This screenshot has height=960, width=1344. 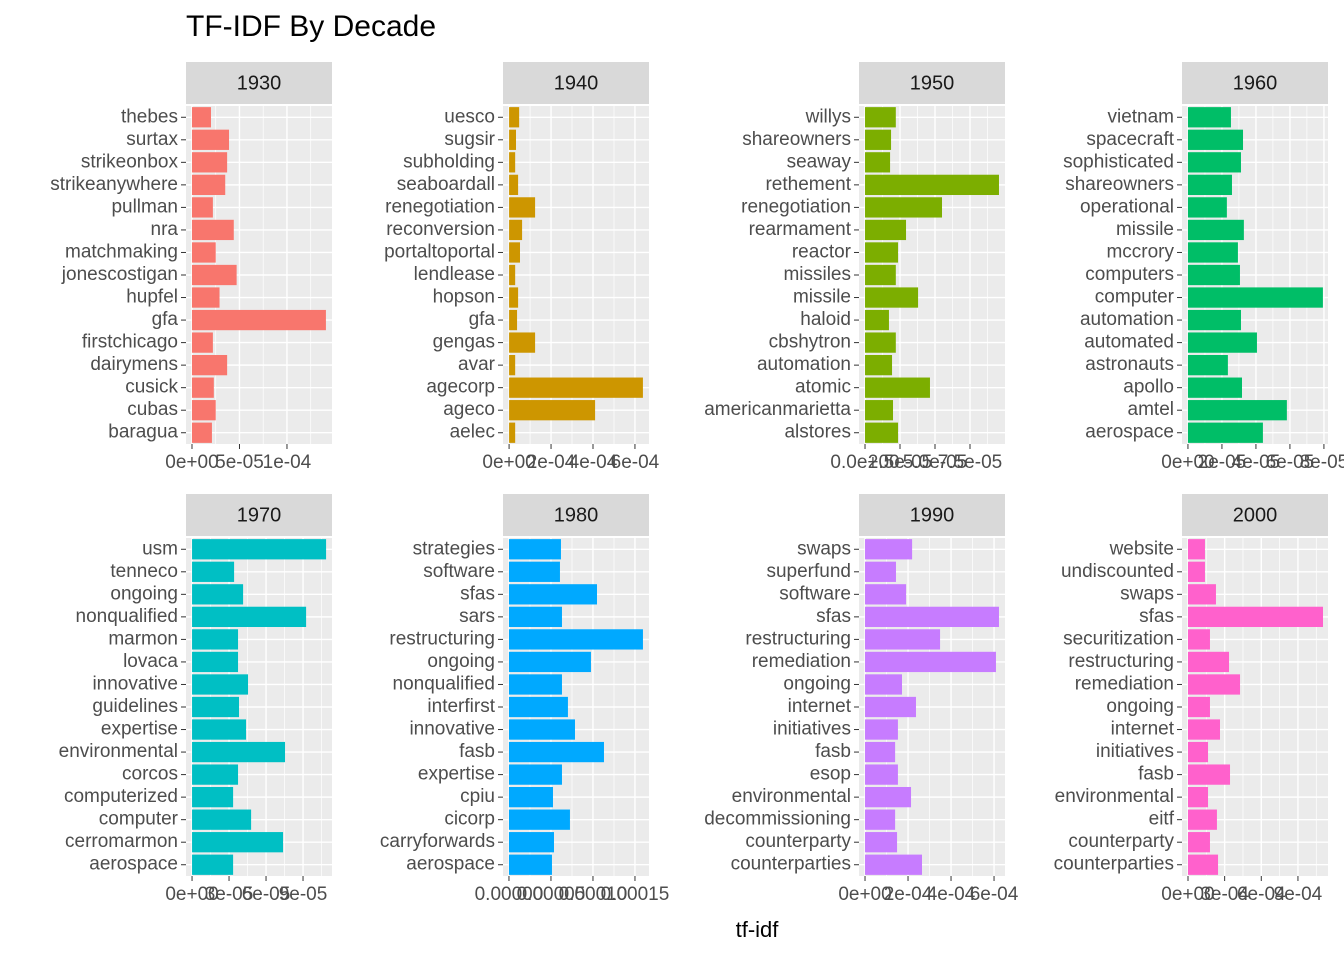 I want to click on x-tick-label: 1e-04, so click(x=287, y=462).